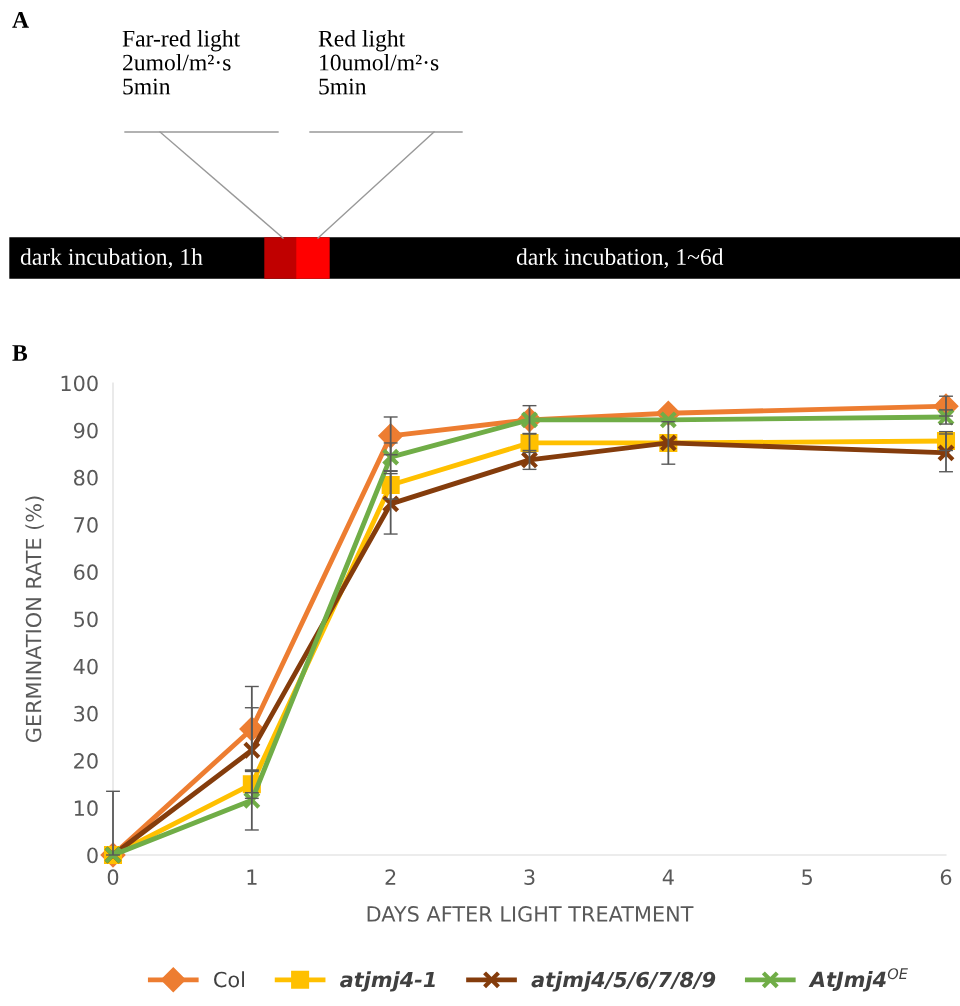 The height and width of the screenshot is (1006, 960). I want to click on y-tick-label: 80, so click(86, 477).